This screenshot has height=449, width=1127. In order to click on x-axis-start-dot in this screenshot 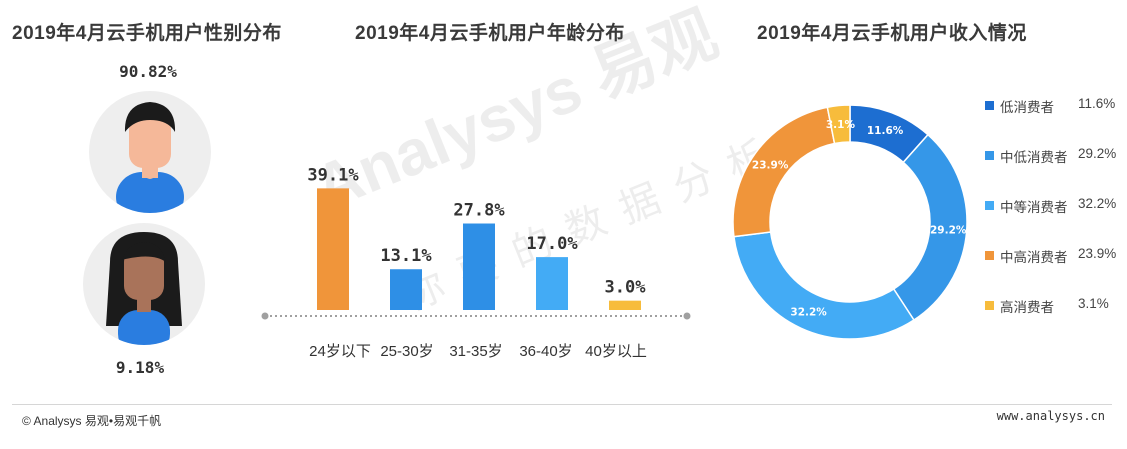, I will do `click(265, 316)`.